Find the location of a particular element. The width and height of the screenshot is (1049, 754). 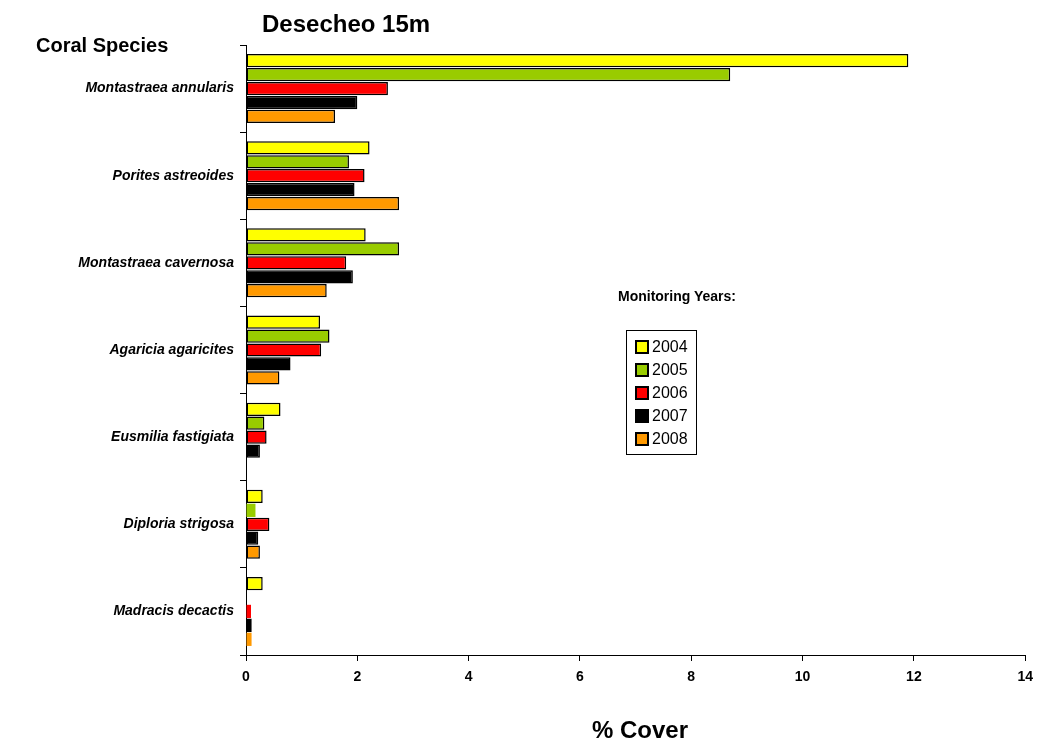

y-tick-label: Eusmilia fastigiata is located at coordinates (173, 436).